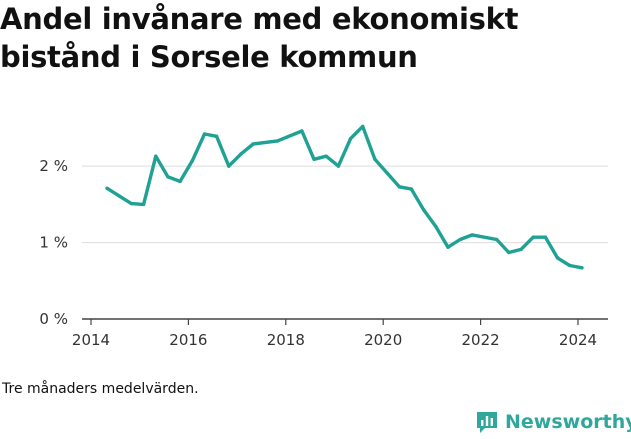  I want to click on y-tick-label: 2 %, so click(53, 166).